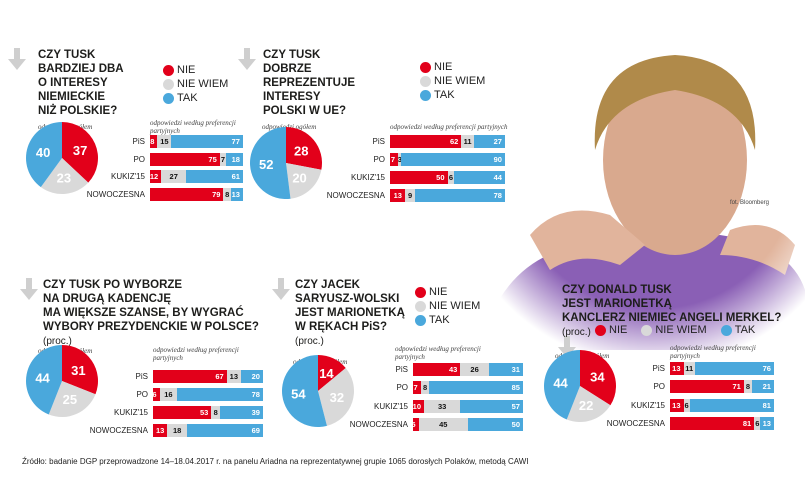 Image resolution: width=805 pixels, height=493 pixels. Describe the element at coordinates (78, 111) in the screenshot. I see `title-line: NIŻ POLSKIE?` at that location.